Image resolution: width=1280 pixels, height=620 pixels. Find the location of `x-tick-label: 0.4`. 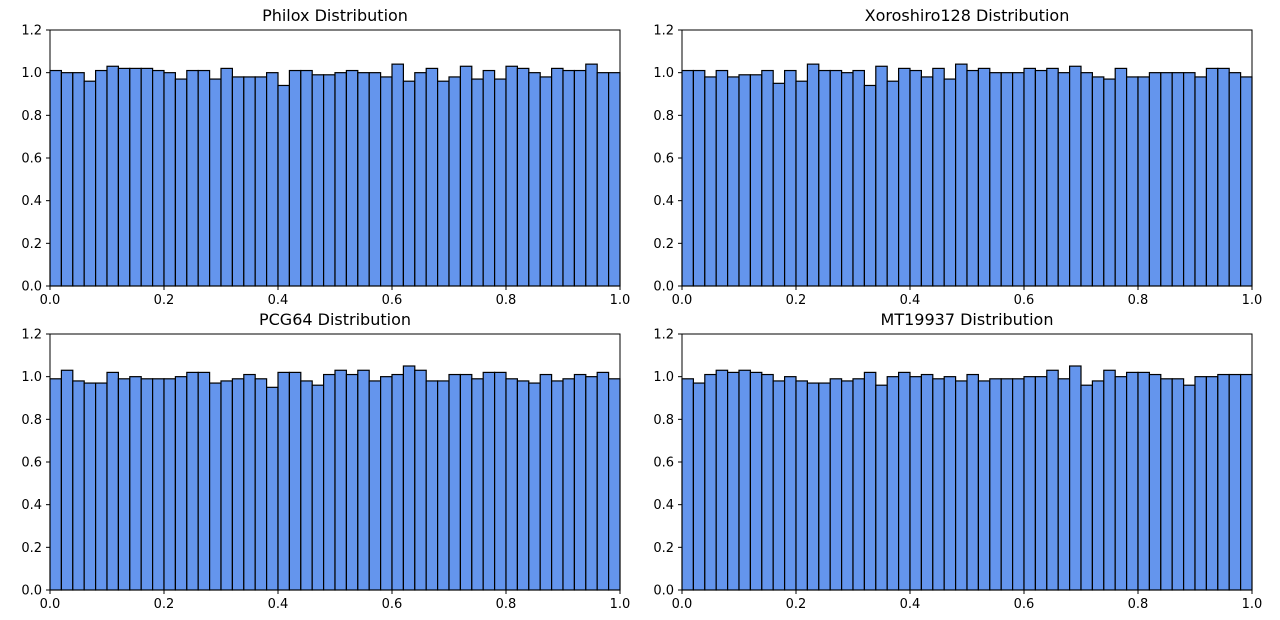

x-tick-label: 0.4 is located at coordinates (278, 604).